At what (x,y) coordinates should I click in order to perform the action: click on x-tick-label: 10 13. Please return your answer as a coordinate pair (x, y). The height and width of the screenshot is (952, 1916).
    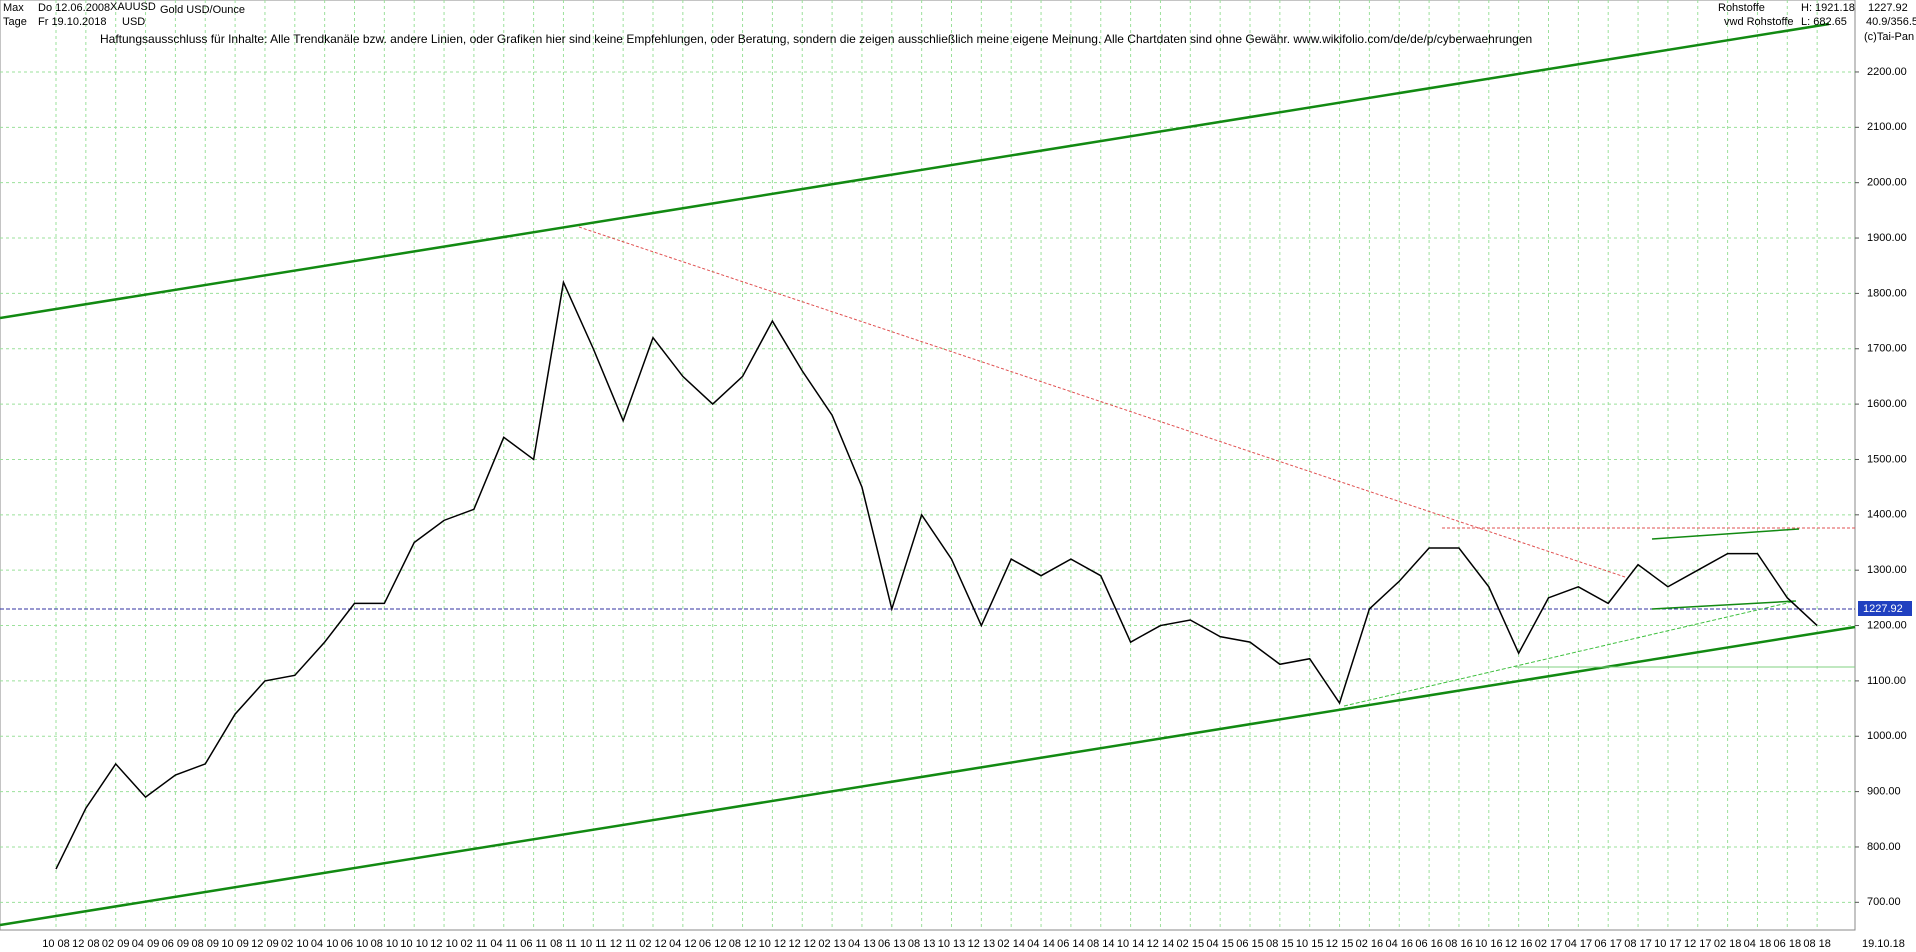
    Looking at the image, I should click on (952, 944).